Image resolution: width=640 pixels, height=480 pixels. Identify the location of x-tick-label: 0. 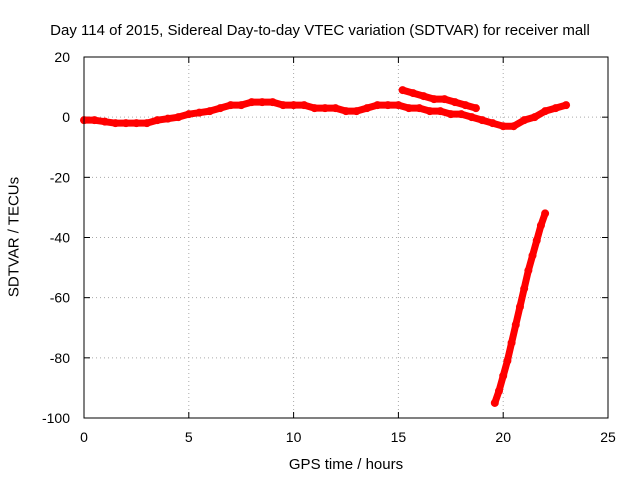
(84, 437).